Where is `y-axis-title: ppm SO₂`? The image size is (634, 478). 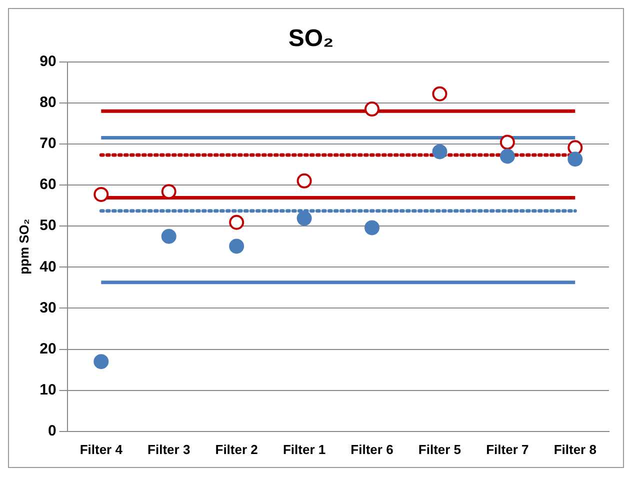 y-axis-title: ppm SO₂ is located at coordinates (24, 246).